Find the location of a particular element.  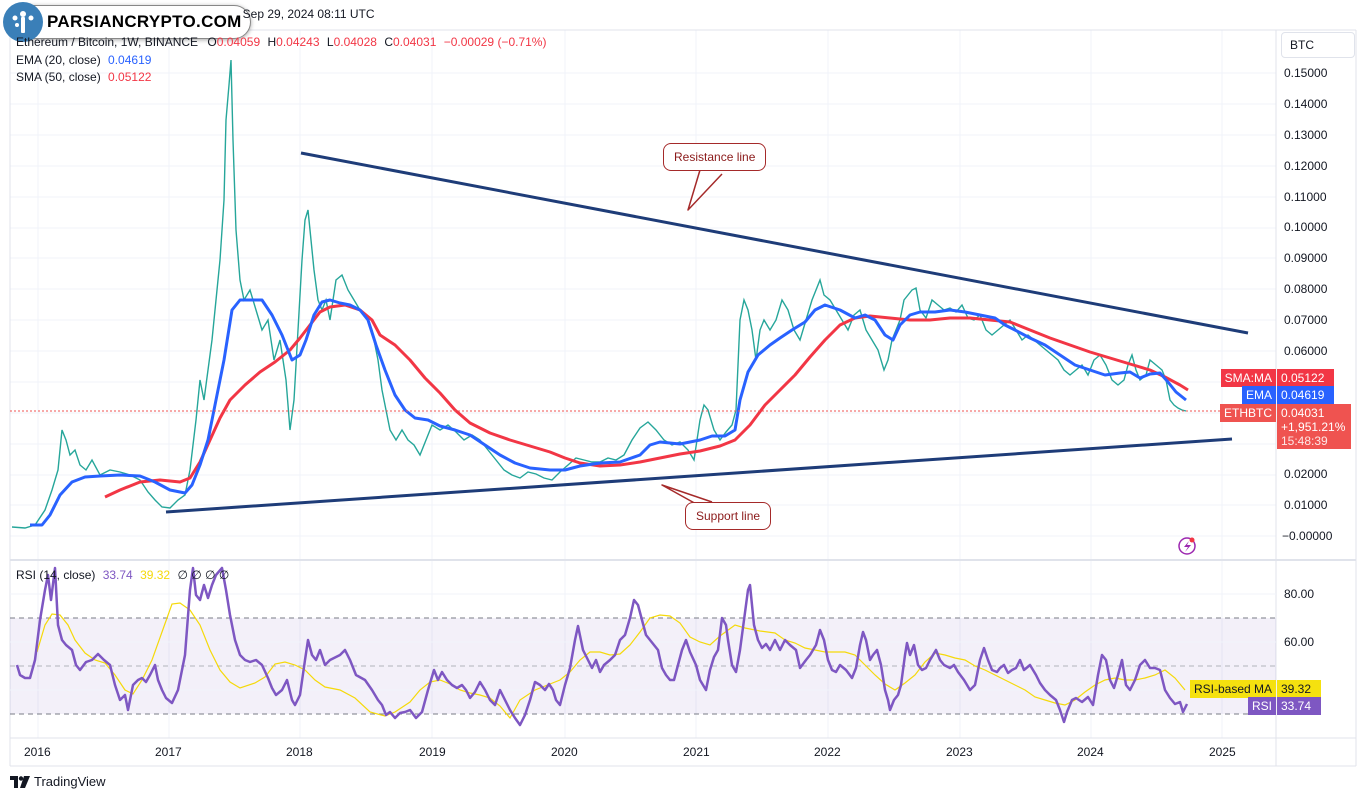

time-tick: 2021 is located at coordinates (696, 752).